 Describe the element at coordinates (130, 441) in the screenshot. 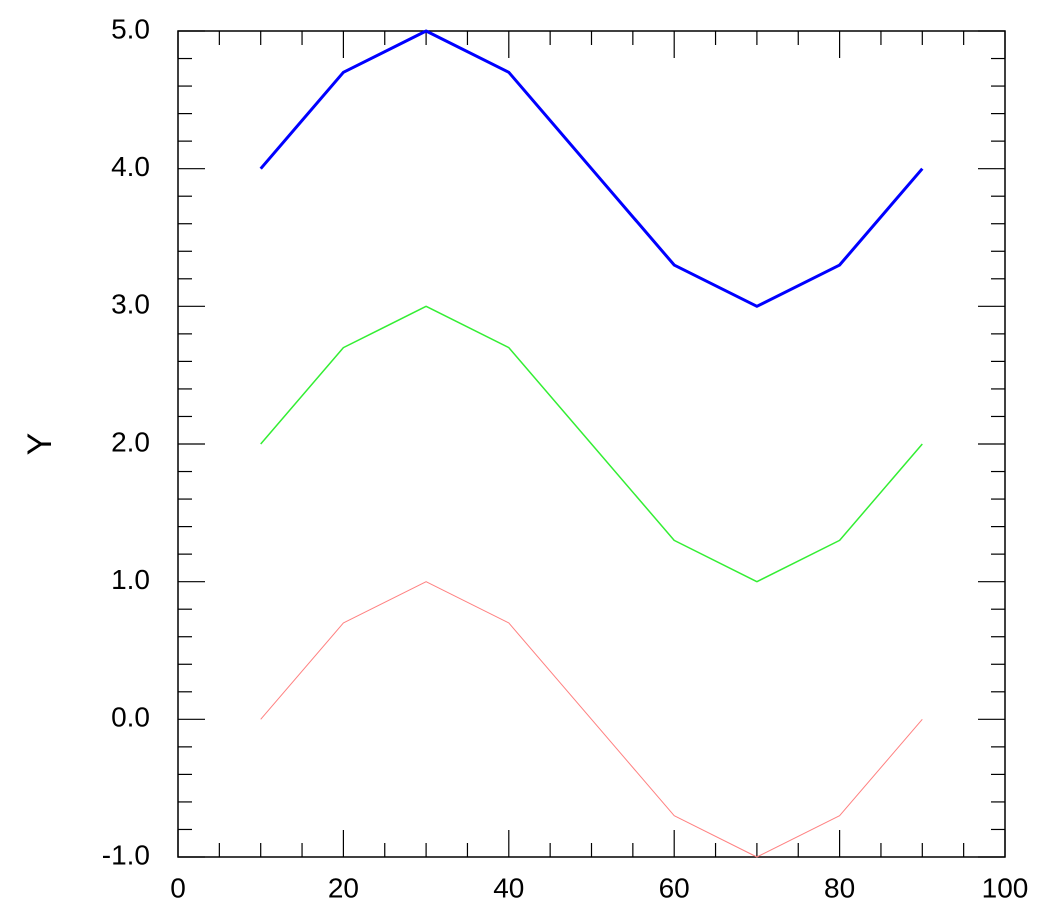

I see `y-tick-label: 2.0` at that location.